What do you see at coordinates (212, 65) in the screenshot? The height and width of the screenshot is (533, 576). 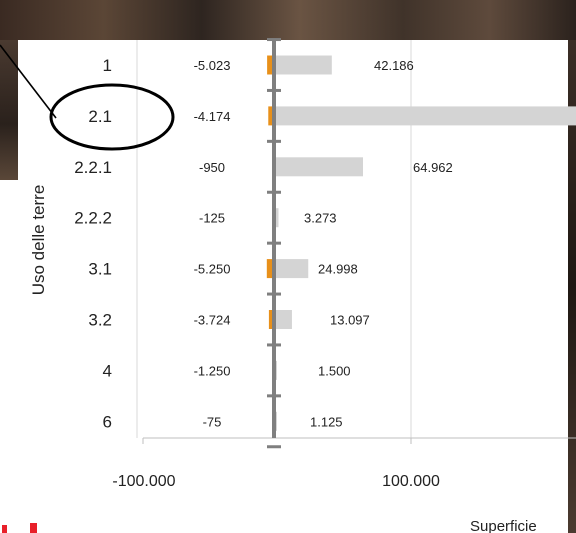 I see `negative-value-label: -5.023` at bounding box center [212, 65].